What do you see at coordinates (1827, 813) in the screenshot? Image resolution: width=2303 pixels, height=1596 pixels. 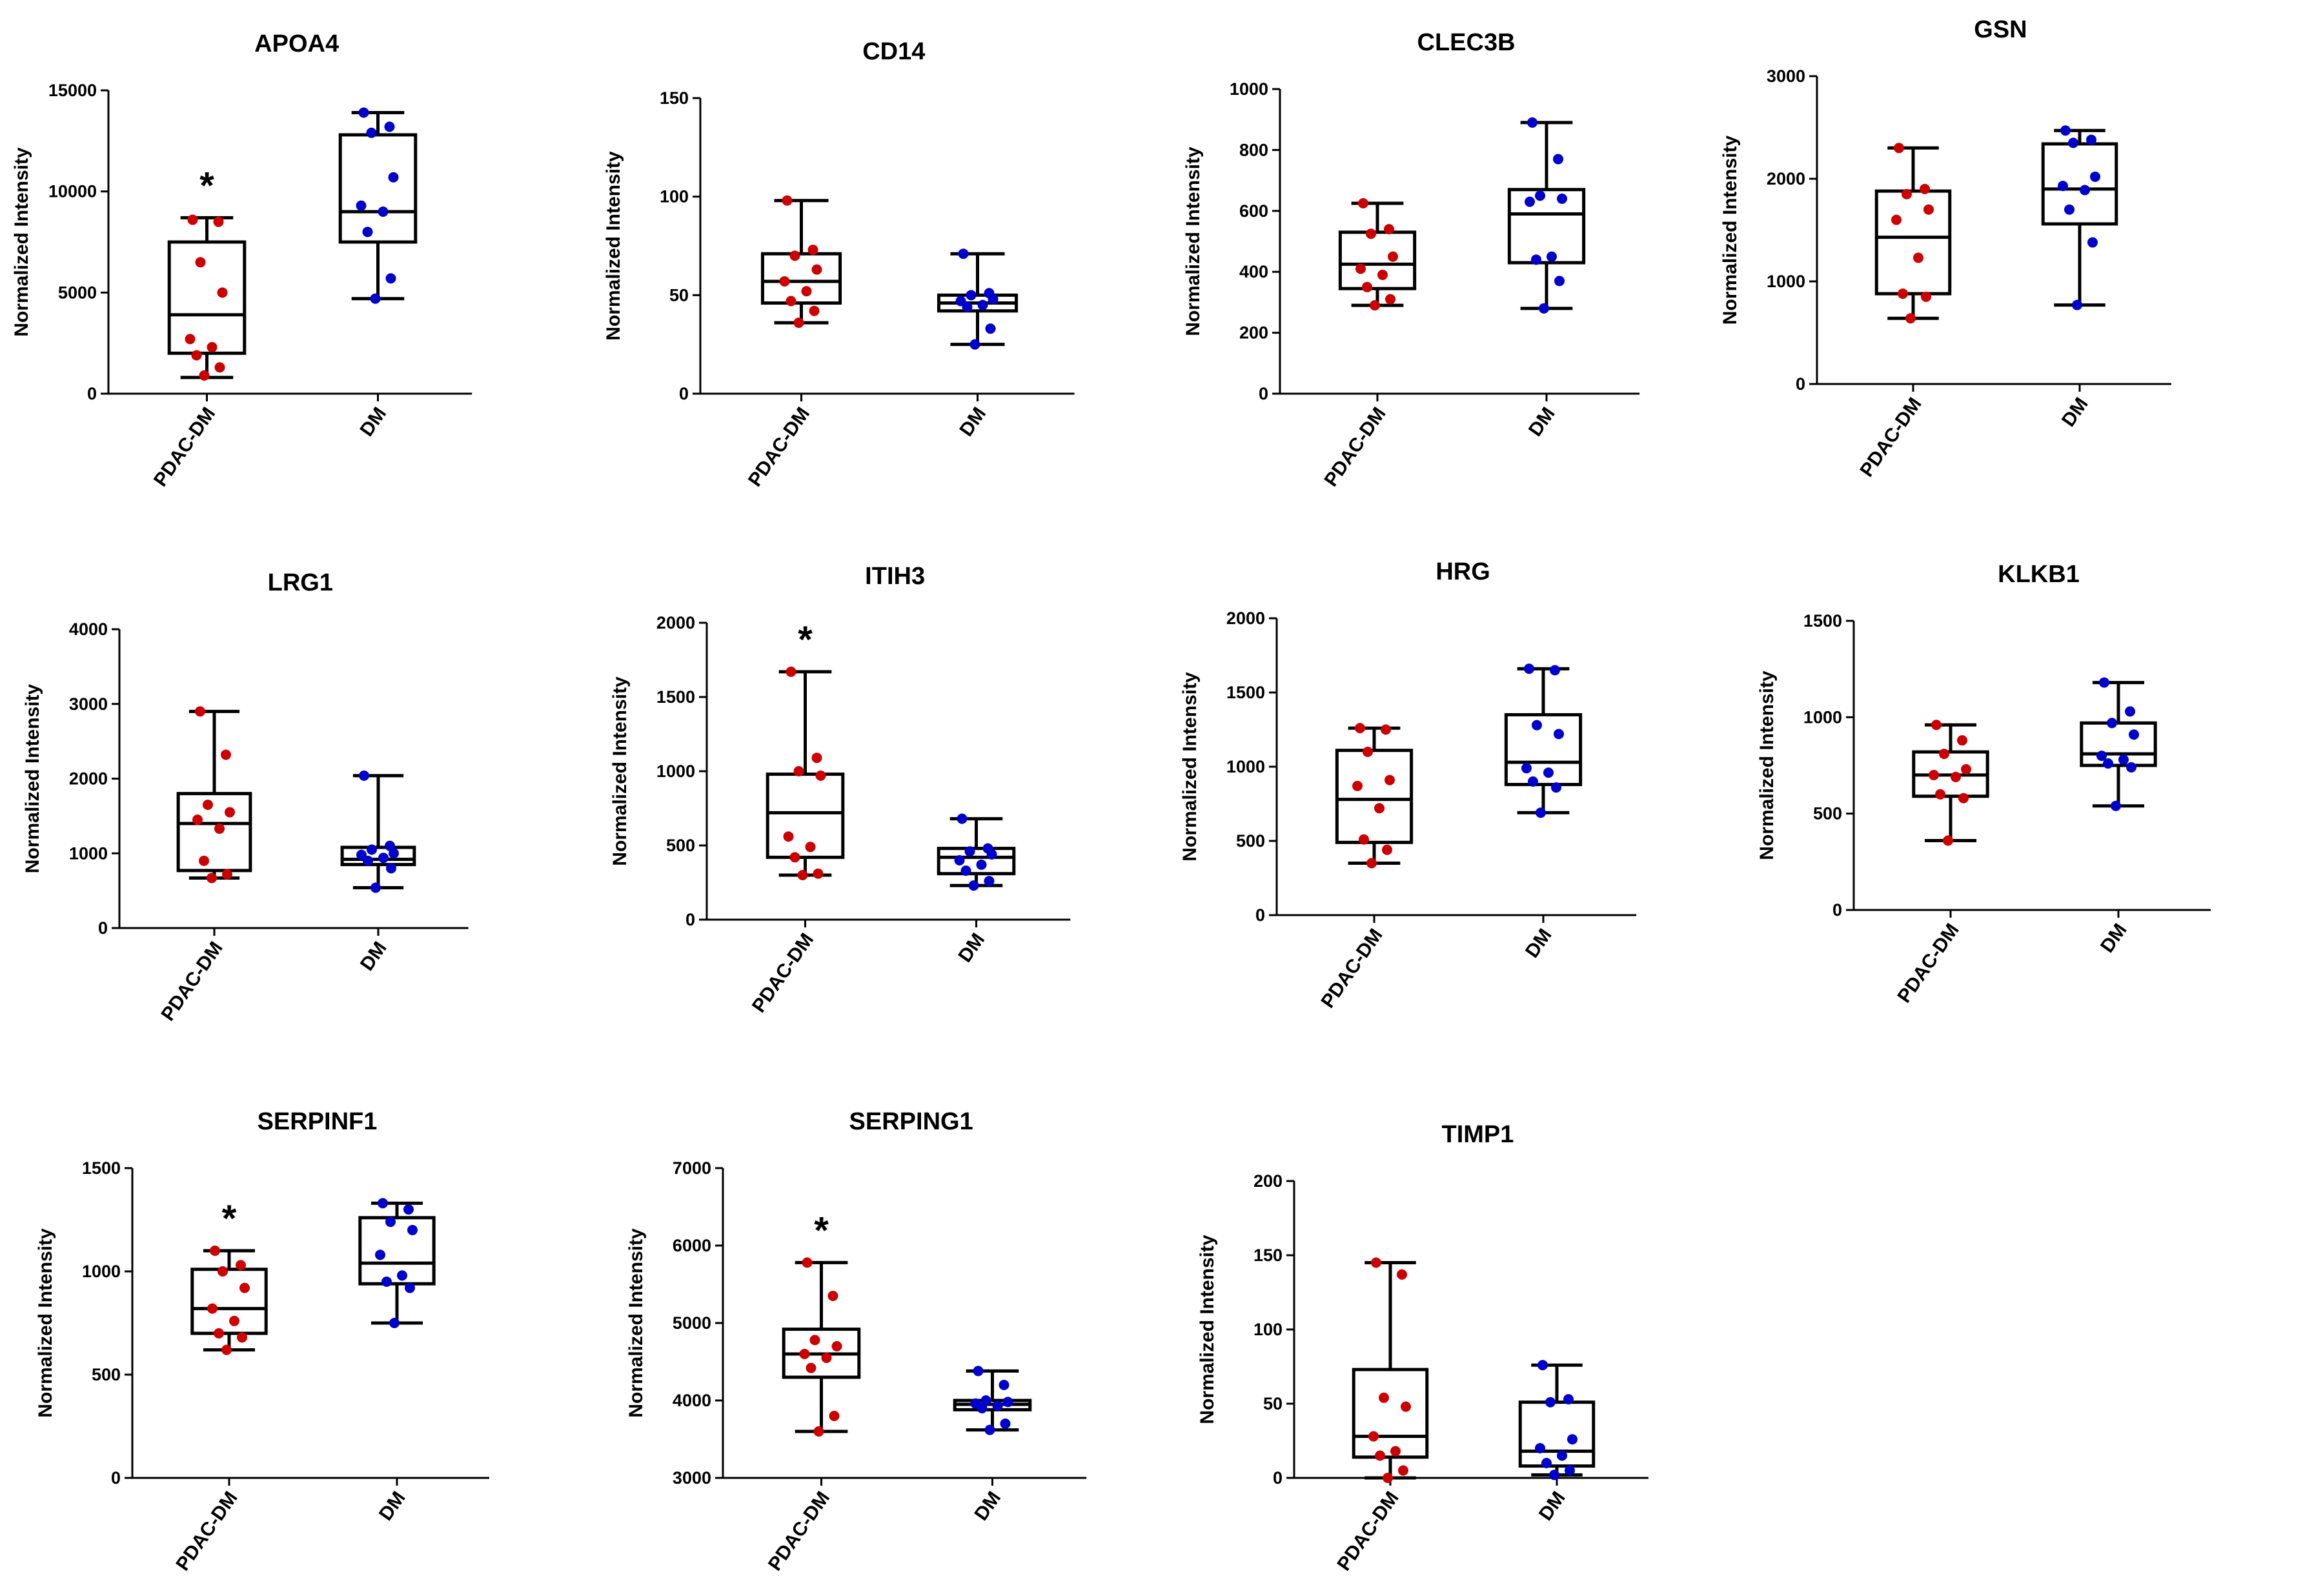 I see `y-tick-label: 500` at bounding box center [1827, 813].